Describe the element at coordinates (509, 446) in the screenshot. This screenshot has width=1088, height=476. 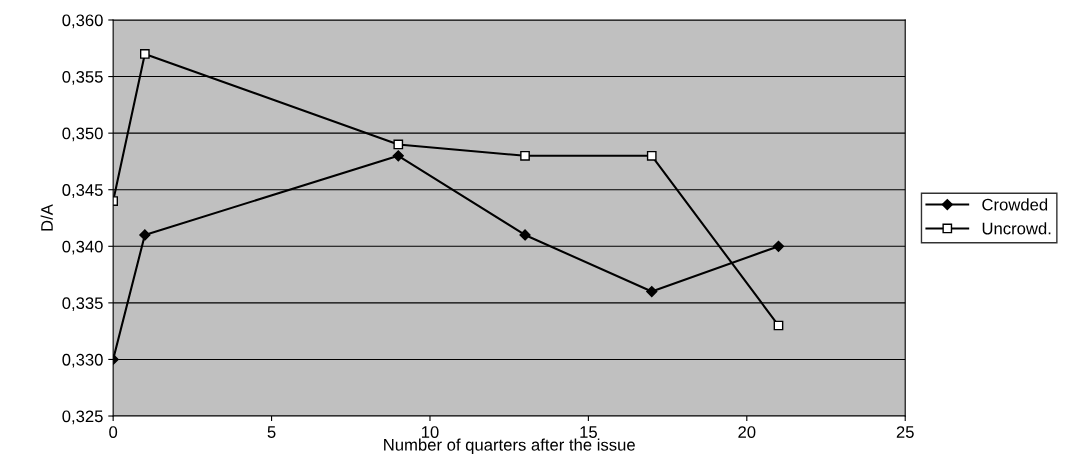
I see `x-axis-title: Number of quarters after the issue` at that location.